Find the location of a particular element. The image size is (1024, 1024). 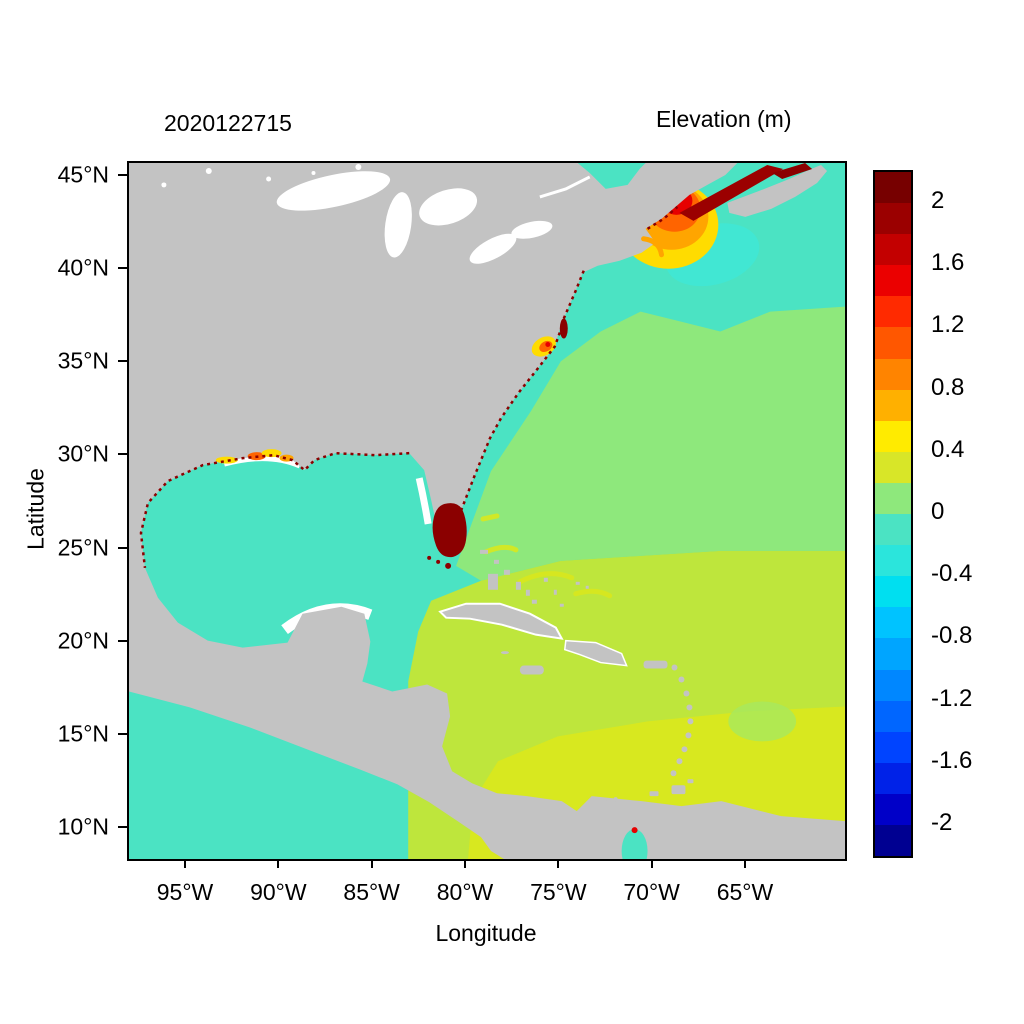

colorbar-tick-label: -0.8 is located at coordinates (952, 636).